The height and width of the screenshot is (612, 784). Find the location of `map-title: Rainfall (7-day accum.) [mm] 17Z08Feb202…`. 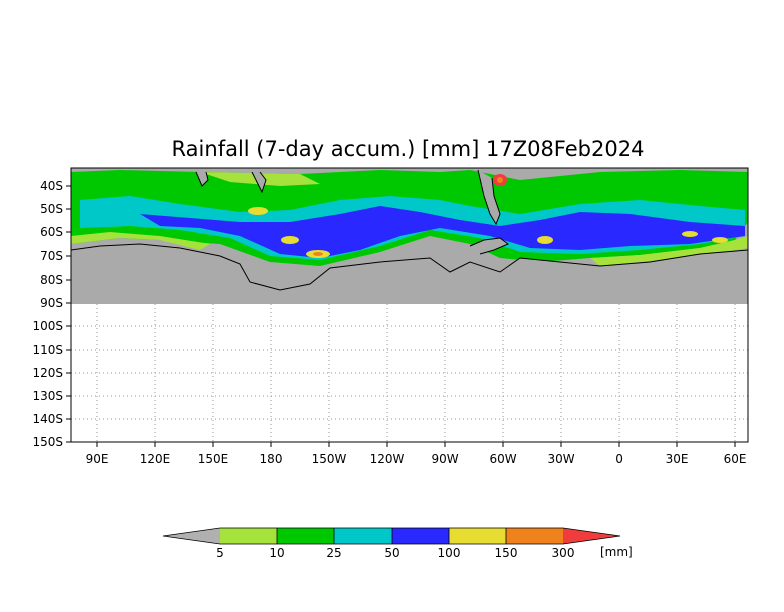

map-title: Rainfall (7-day accum.) [mm] 17Z08Feb202… is located at coordinates (408, 149).